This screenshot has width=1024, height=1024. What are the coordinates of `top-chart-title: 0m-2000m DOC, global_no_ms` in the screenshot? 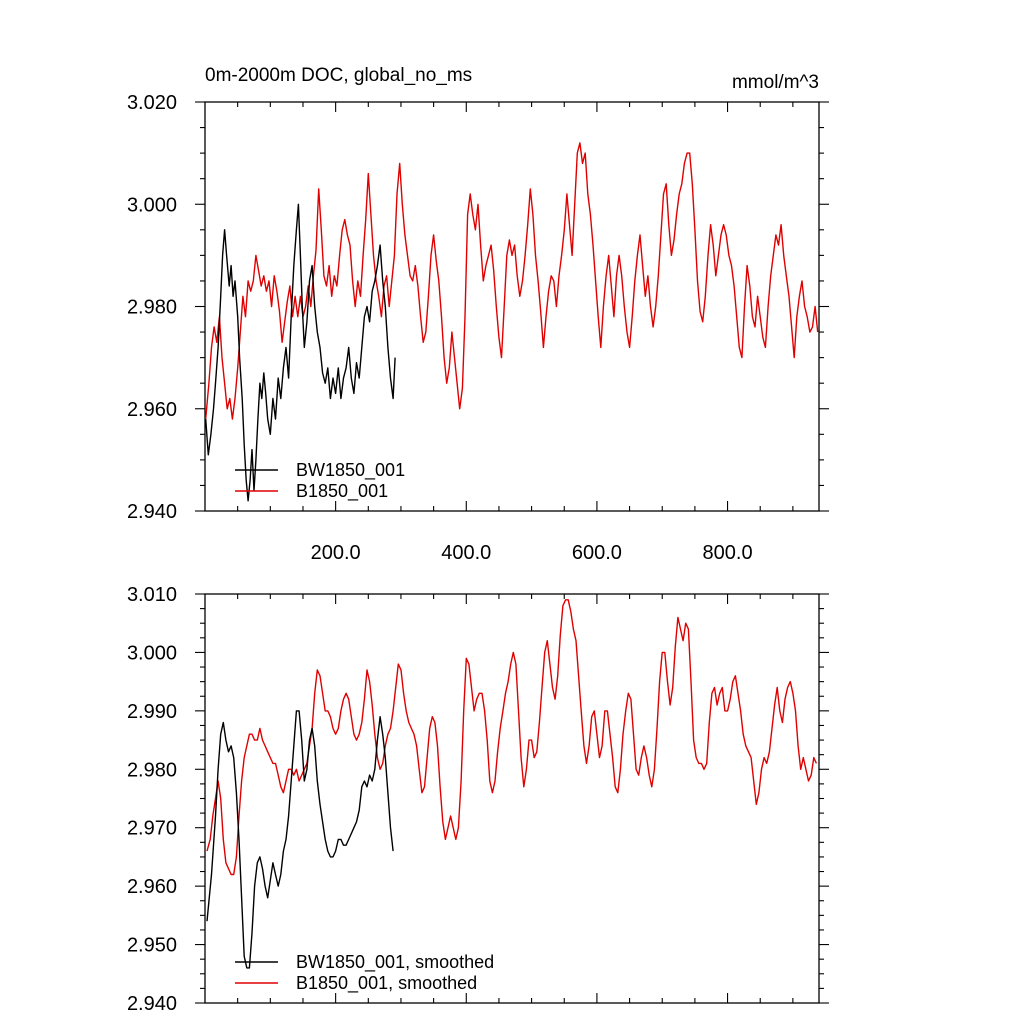 It's located at (338, 75).